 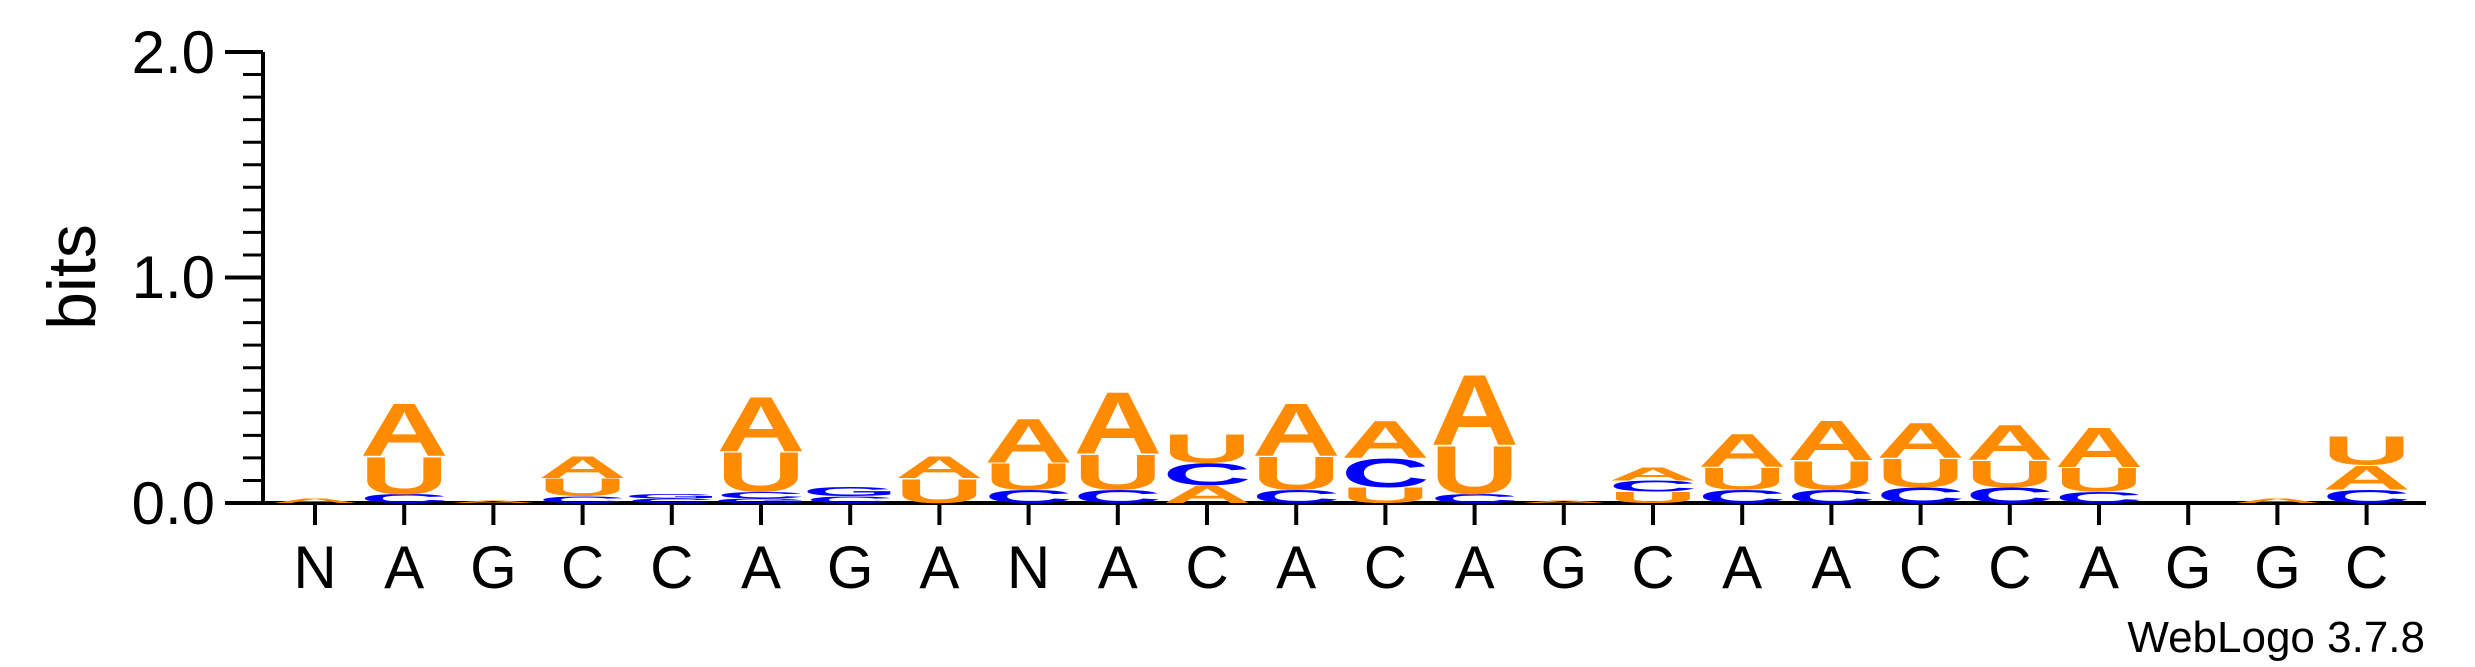 I want to click on y-tick-label: 1.0, so click(x=173, y=277).